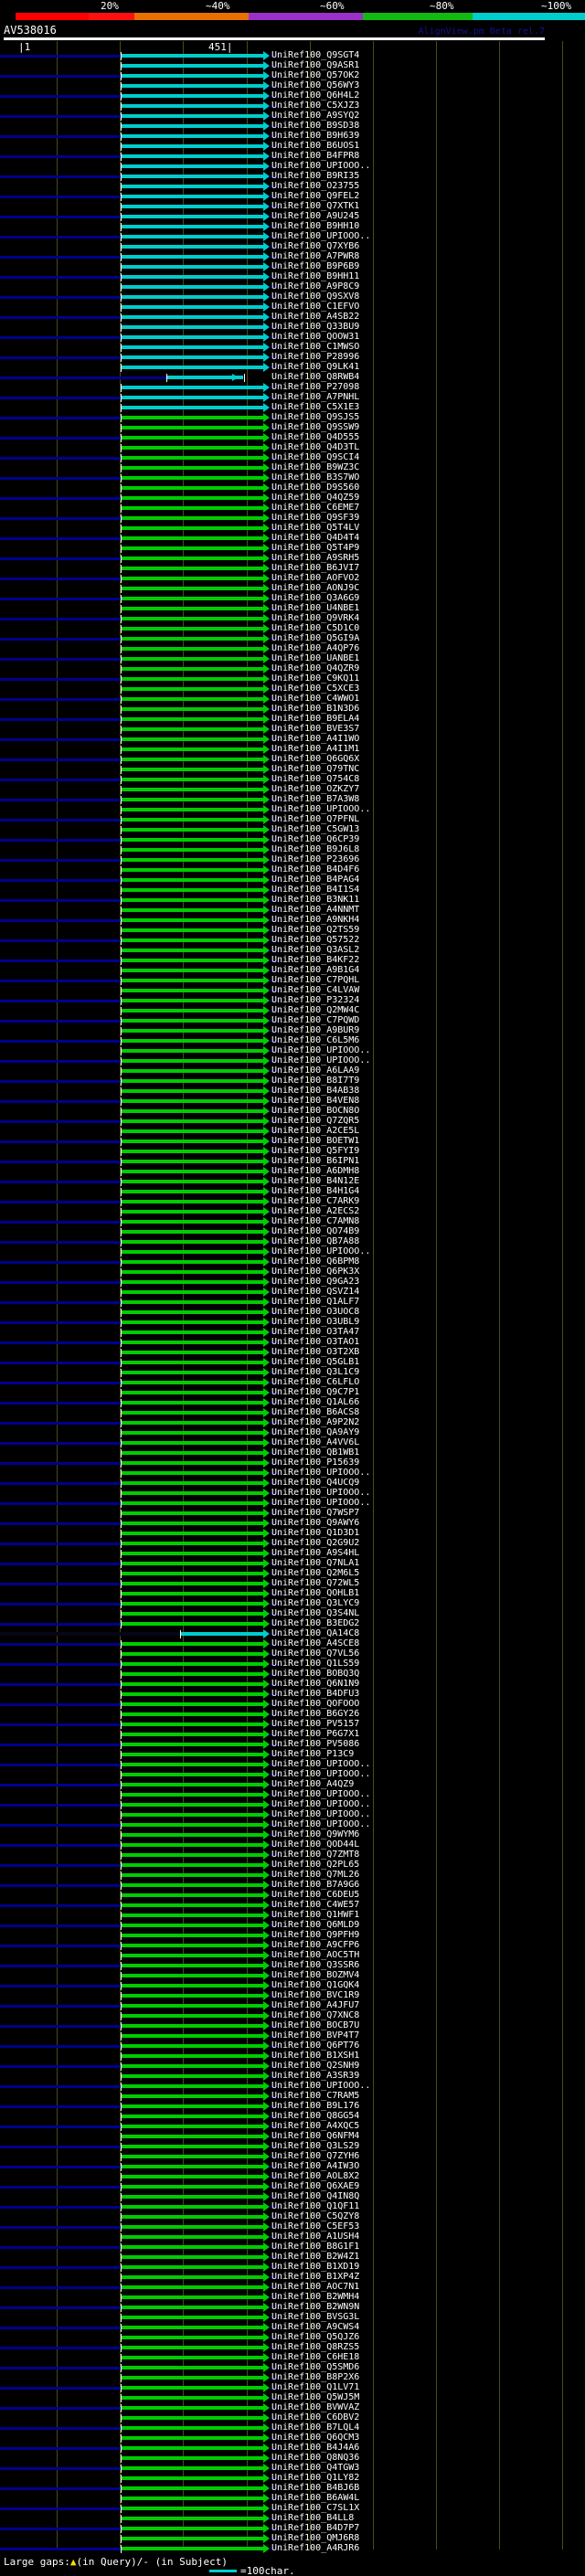 This screenshot has width=585, height=2576. What do you see at coordinates (315, 206) in the screenshot?
I see `subject-id-label: UniRef100_Q7XTK1` at bounding box center [315, 206].